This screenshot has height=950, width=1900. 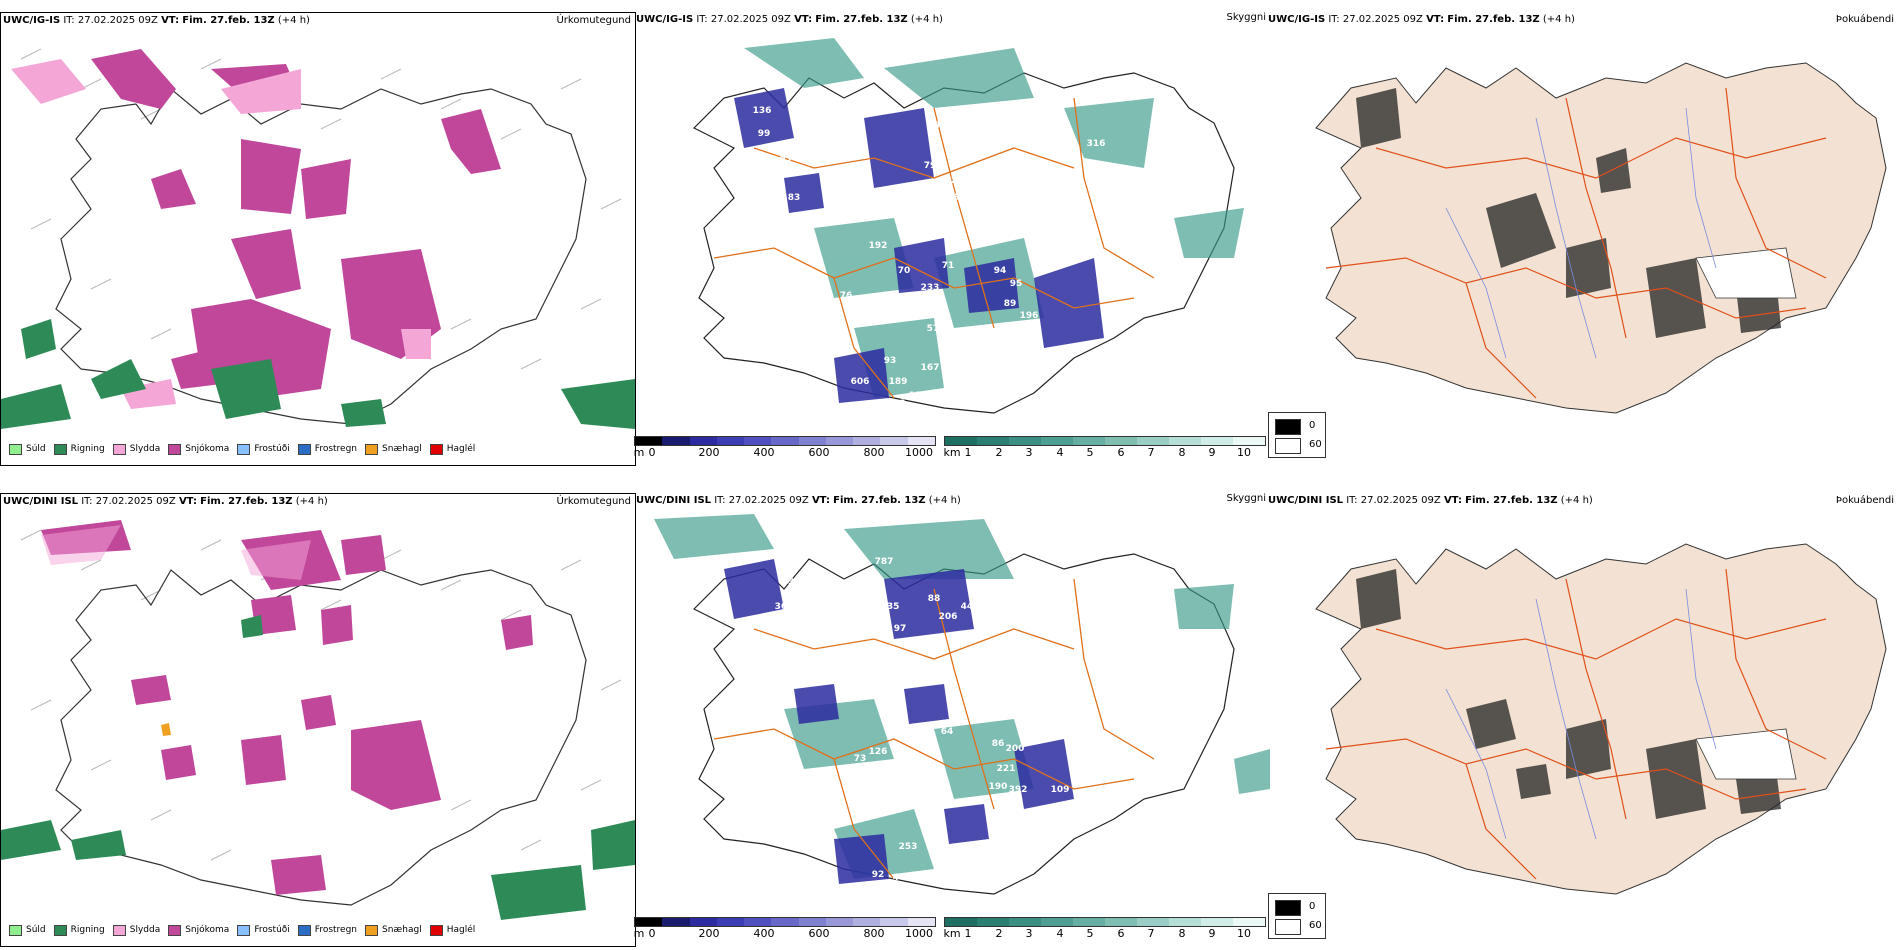 I want to click on map-label: 71, so click(x=948, y=266).